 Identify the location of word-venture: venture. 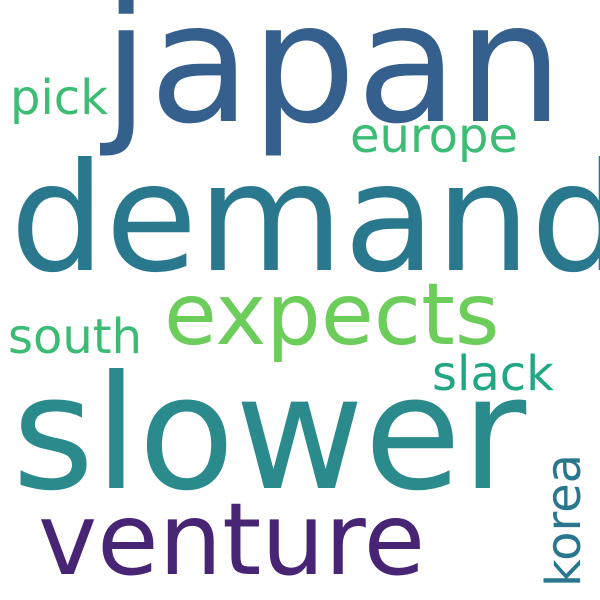
(232, 539).